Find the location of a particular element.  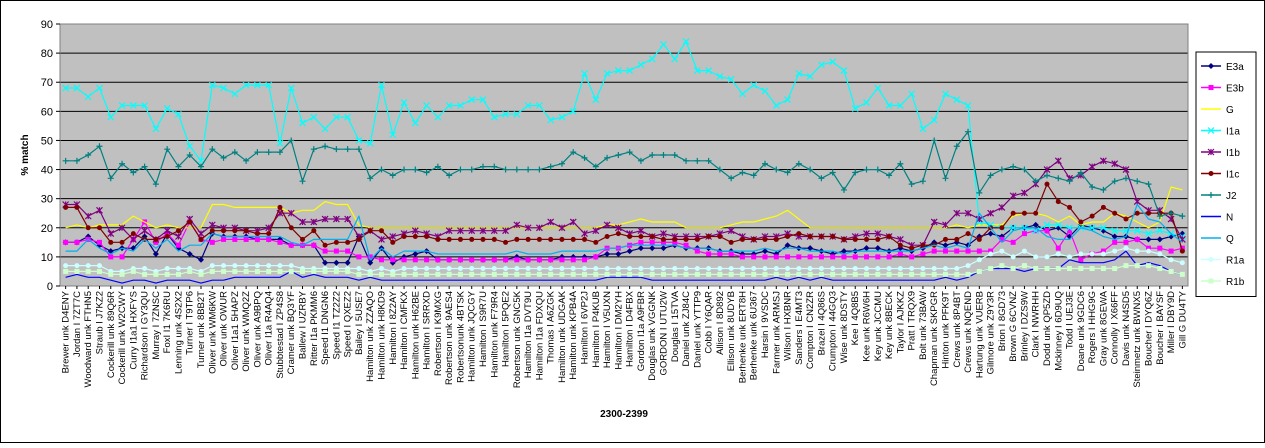

x-tick-label: Hamilton I 6VP2J is located at coordinates (585, 328).